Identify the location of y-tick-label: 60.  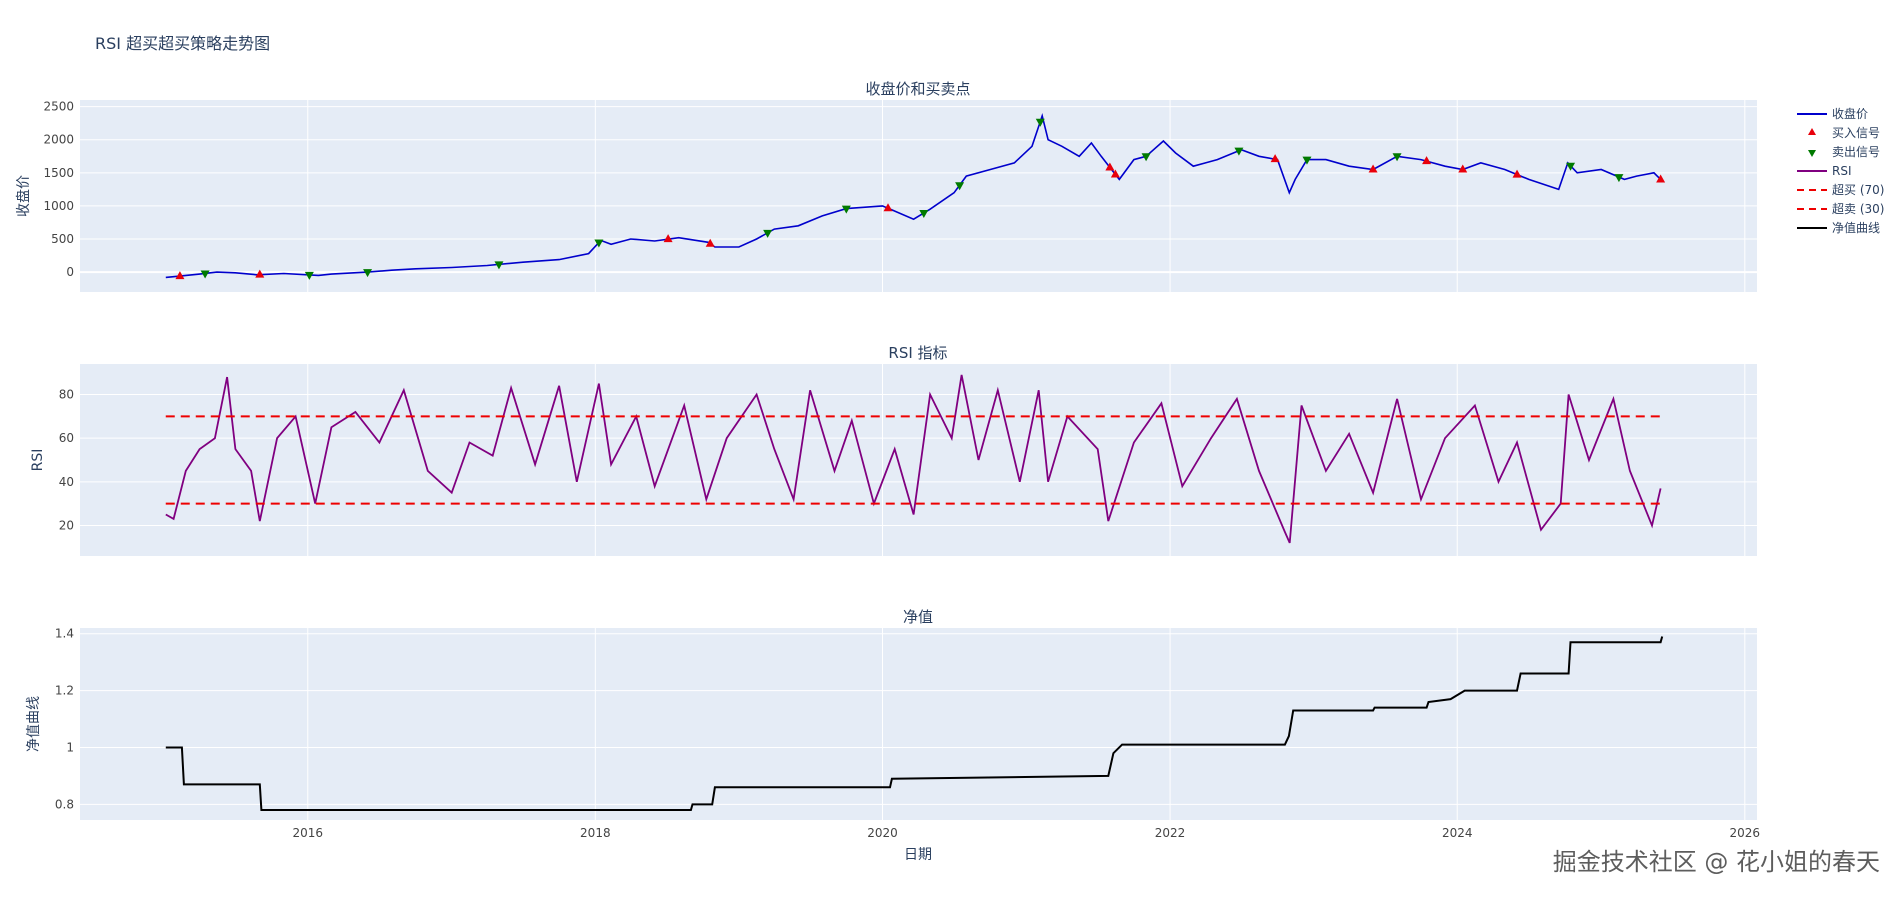
(66, 438).